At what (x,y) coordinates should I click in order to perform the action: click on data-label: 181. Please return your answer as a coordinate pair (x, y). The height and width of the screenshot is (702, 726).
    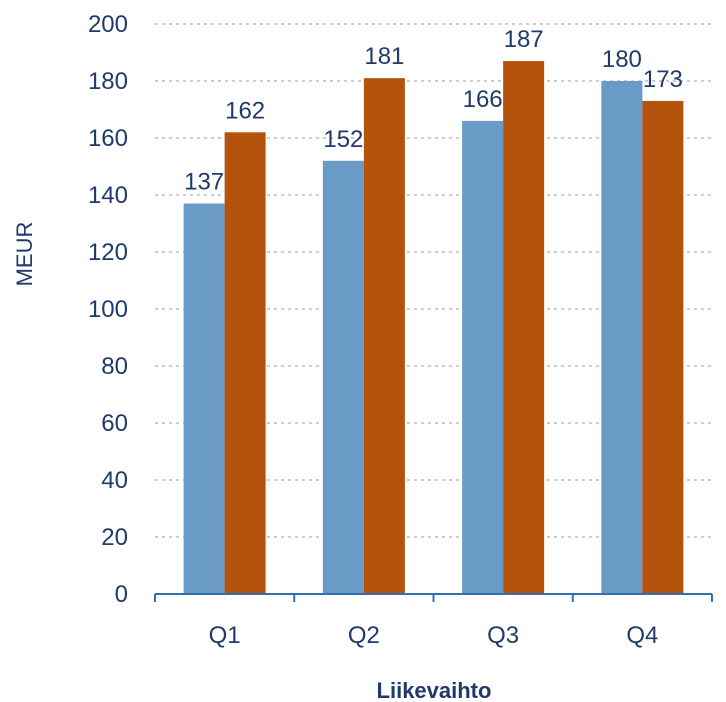
    Looking at the image, I should click on (384, 56).